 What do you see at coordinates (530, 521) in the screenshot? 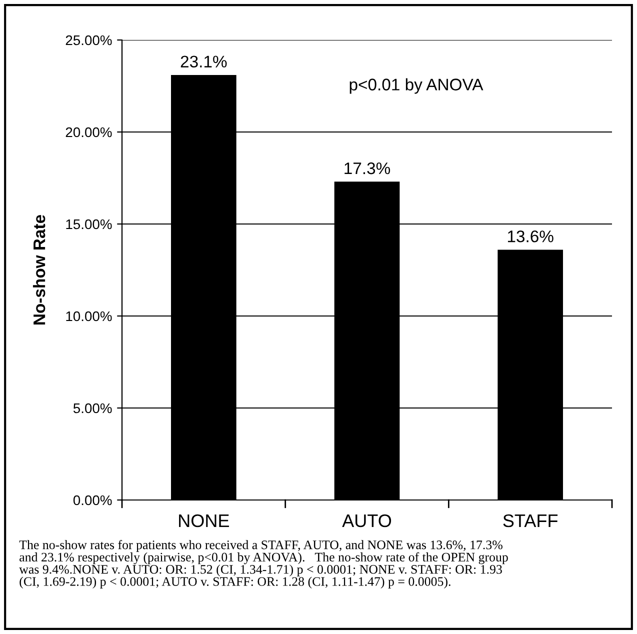
I see `x-tick-label: STAFF` at bounding box center [530, 521].